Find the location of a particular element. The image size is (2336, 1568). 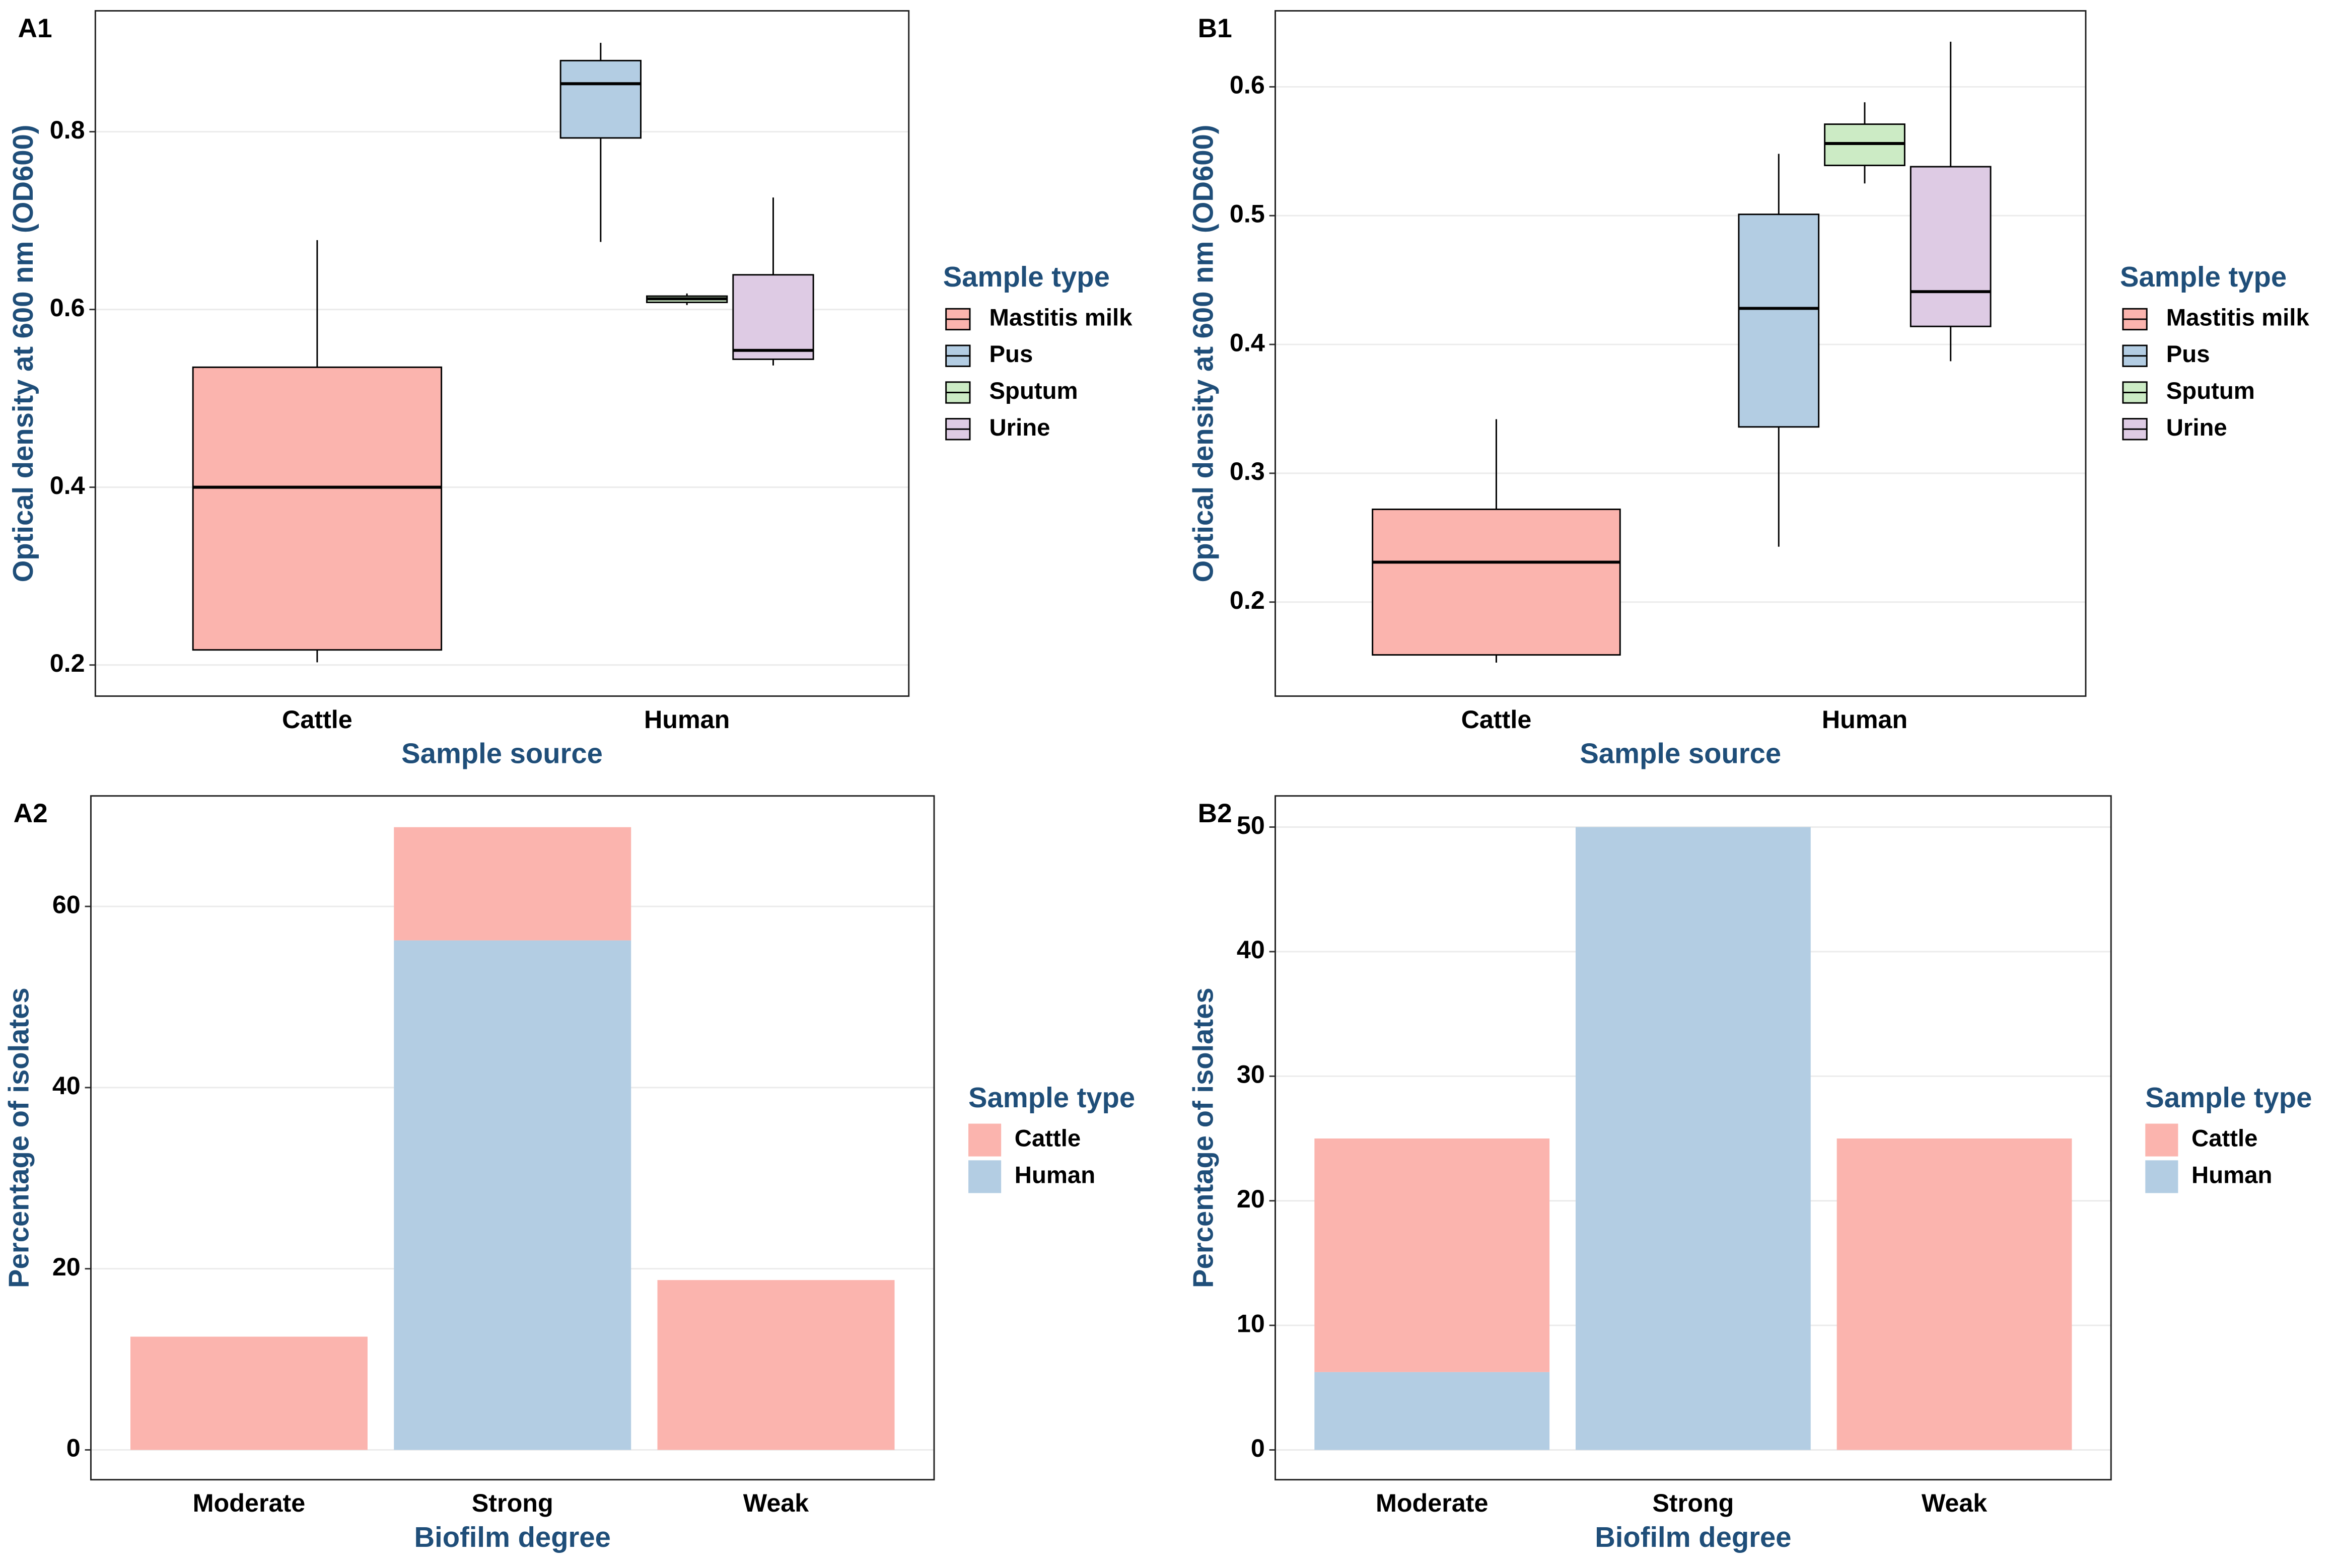

y-tick-label: 0.8 is located at coordinates (68, 129).